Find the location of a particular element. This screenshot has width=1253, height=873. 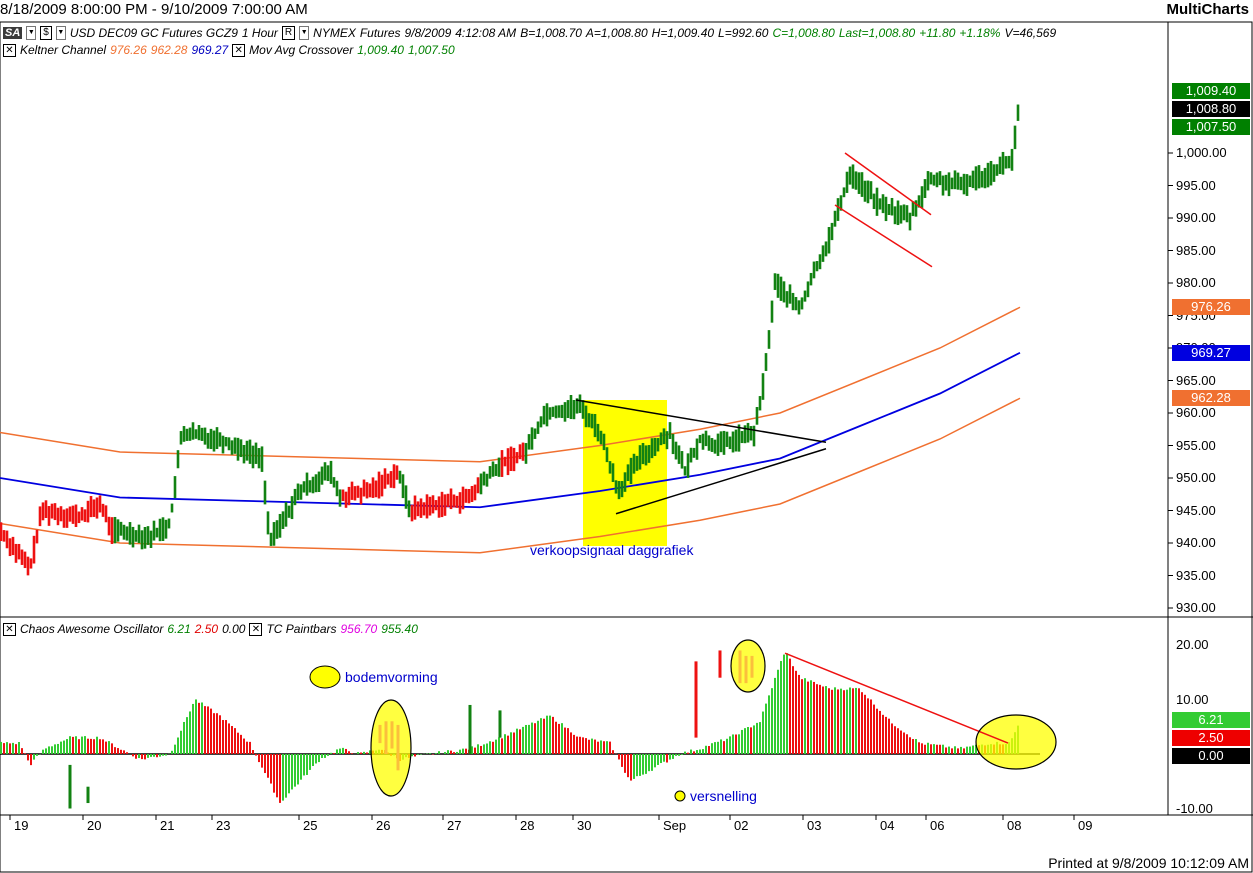

price-tick-label: 995.00 is located at coordinates (1196, 185).